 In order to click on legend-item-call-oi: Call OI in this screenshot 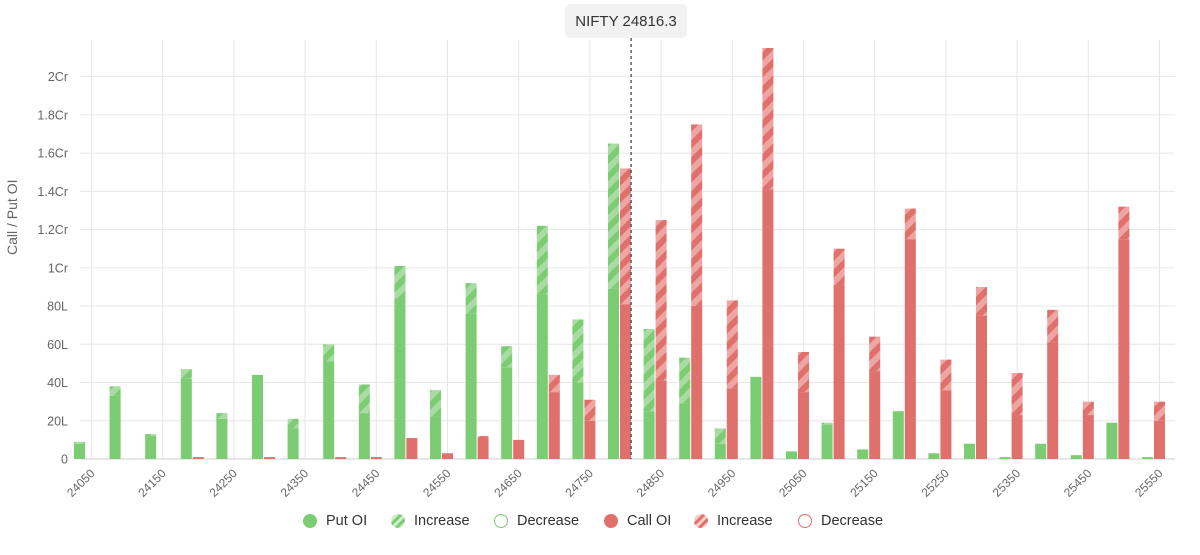, I will do `click(637, 521)`.